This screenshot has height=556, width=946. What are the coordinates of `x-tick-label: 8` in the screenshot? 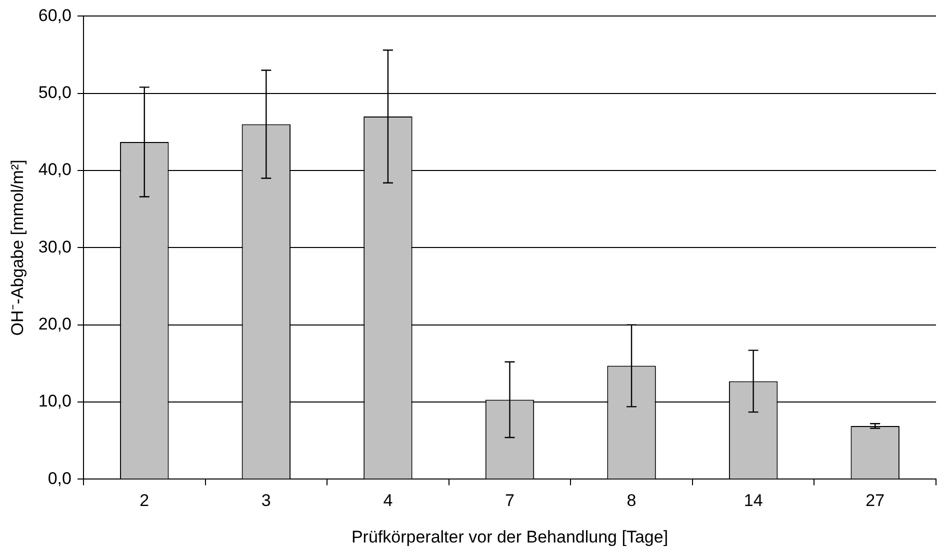 It's located at (631, 500).